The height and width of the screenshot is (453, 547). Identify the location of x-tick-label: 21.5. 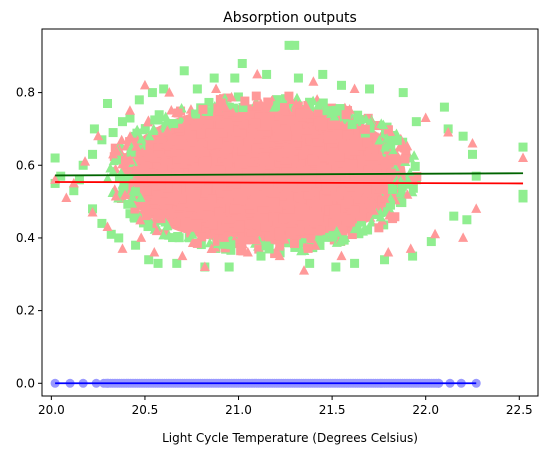
(332, 410).